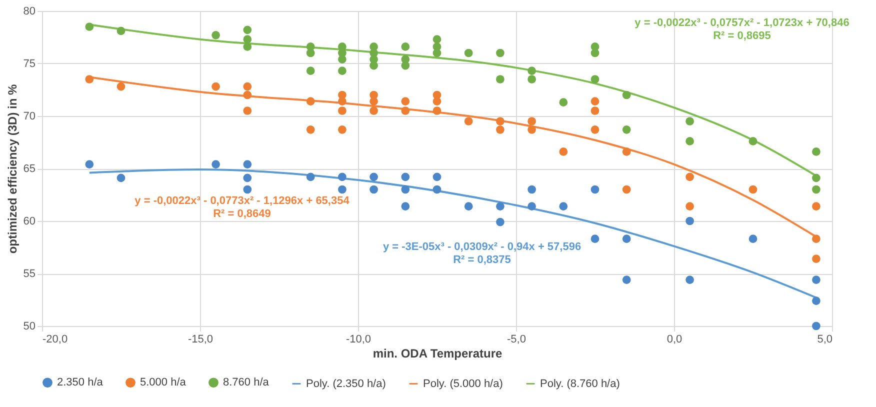 The width and height of the screenshot is (876, 407). What do you see at coordinates (29, 222) in the screenshot?
I see `y-tick-label: 60` at bounding box center [29, 222].